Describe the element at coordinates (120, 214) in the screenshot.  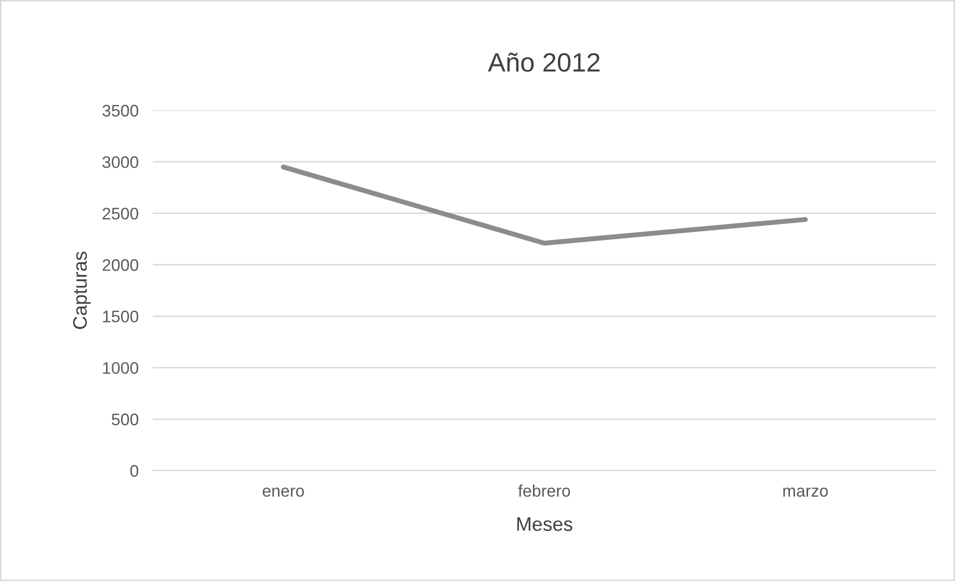
I see `y-tick-label: 2500` at that location.